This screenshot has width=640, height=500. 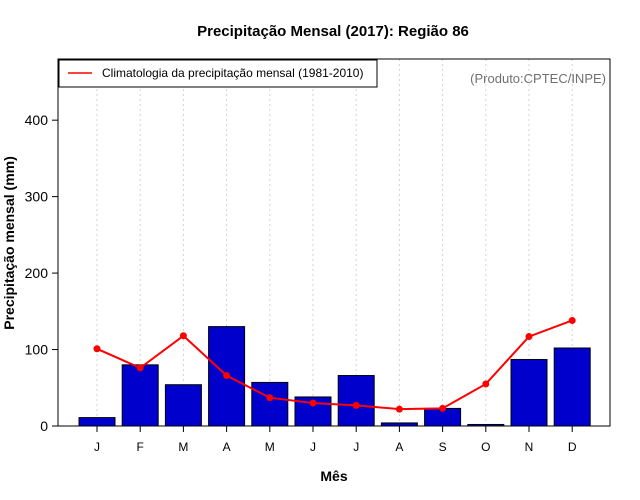 I want to click on y-tick-label: 0, so click(x=44, y=426).